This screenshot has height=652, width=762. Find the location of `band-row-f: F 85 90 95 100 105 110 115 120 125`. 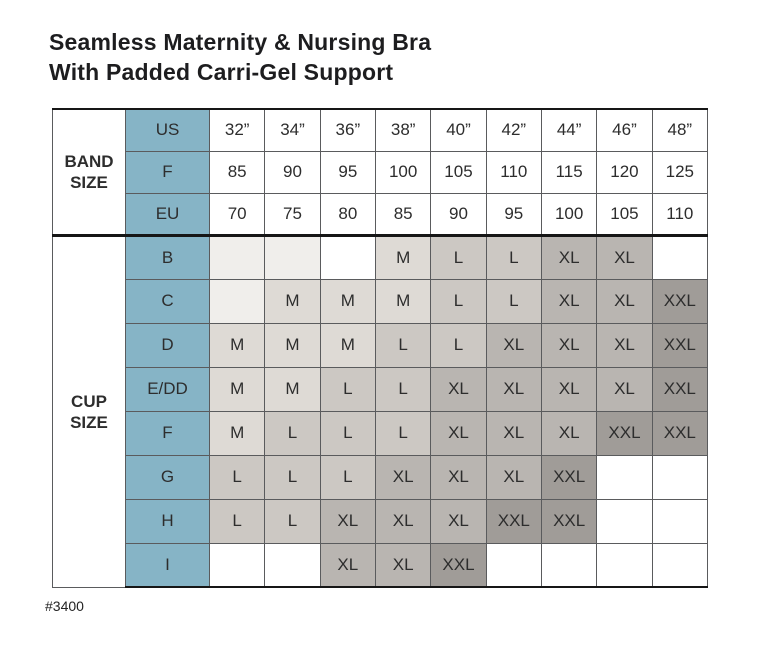

band-row-f: F 85 90 95 100 105 110 115 120 125 is located at coordinates (381, 172).